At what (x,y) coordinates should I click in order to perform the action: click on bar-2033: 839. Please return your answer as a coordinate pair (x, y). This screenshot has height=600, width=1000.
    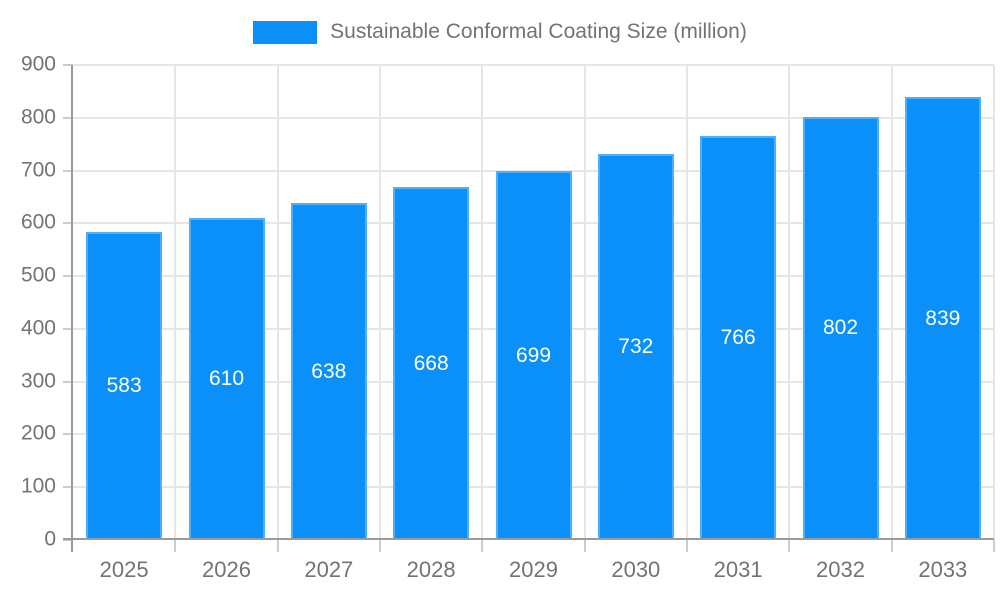
    Looking at the image, I should click on (942, 318).